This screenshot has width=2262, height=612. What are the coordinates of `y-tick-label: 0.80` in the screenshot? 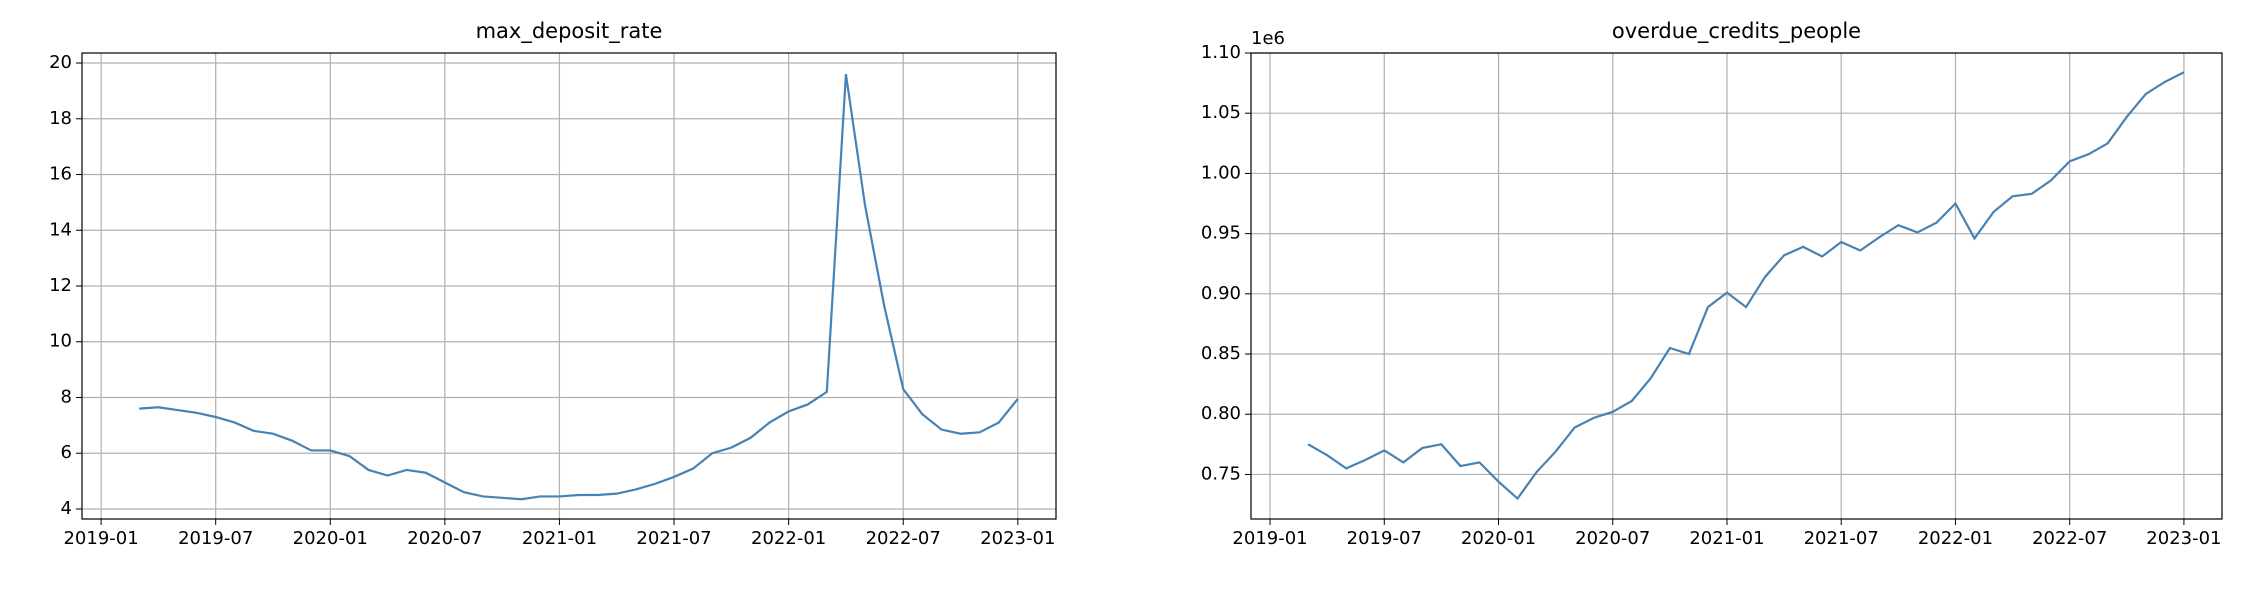 It's located at (1221, 413).